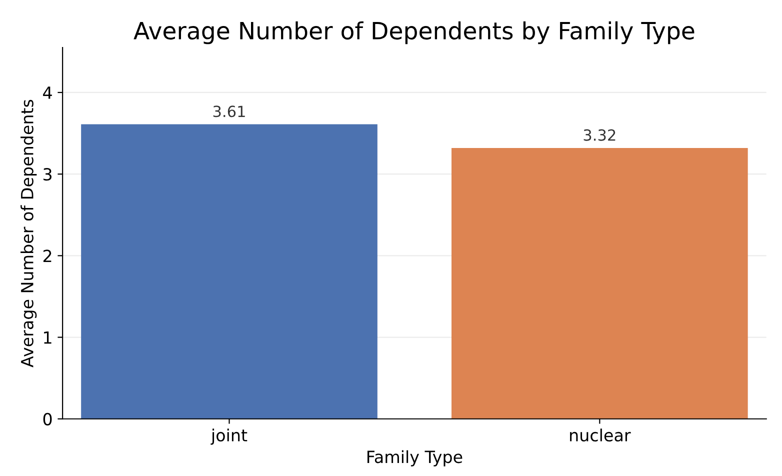  What do you see at coordinates (600, 135) in the screenshot?
I see `data-label: 3.32` at bounding box center [600, 135].